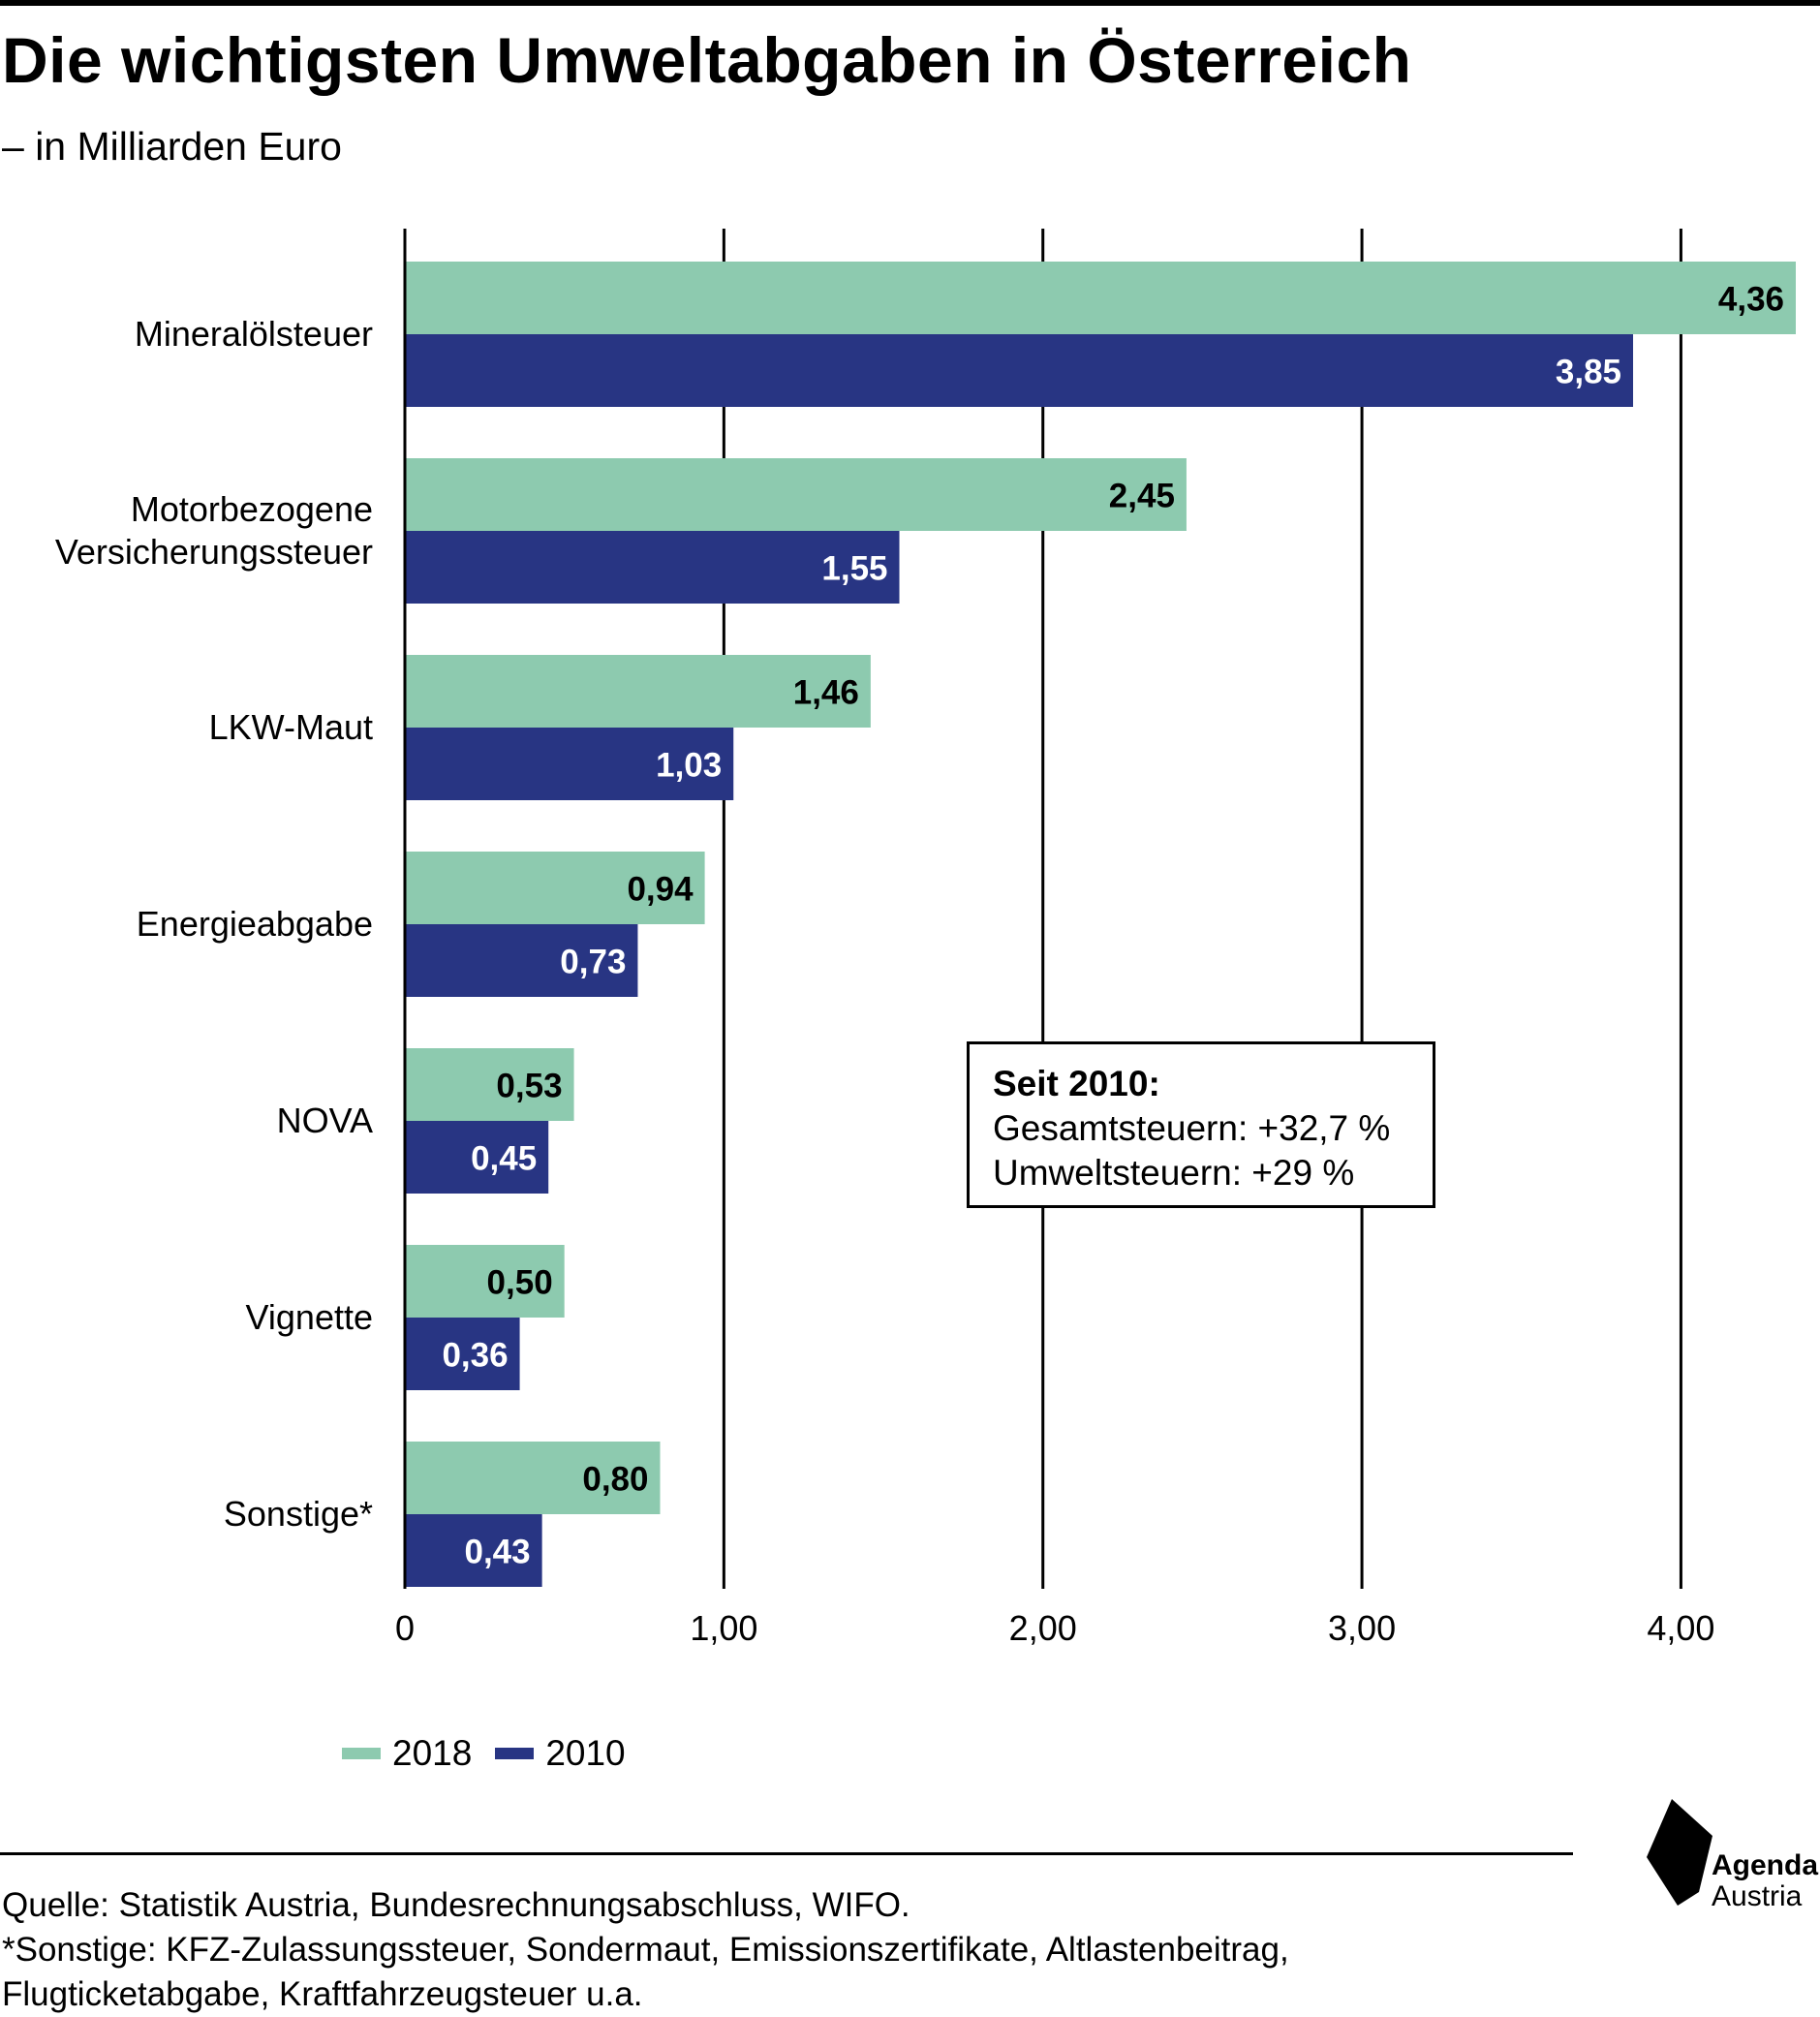 The height and width of the screenshot is (2017, 1820). I want to click on category-label-2: LKW-Maut, so click(291, 727).